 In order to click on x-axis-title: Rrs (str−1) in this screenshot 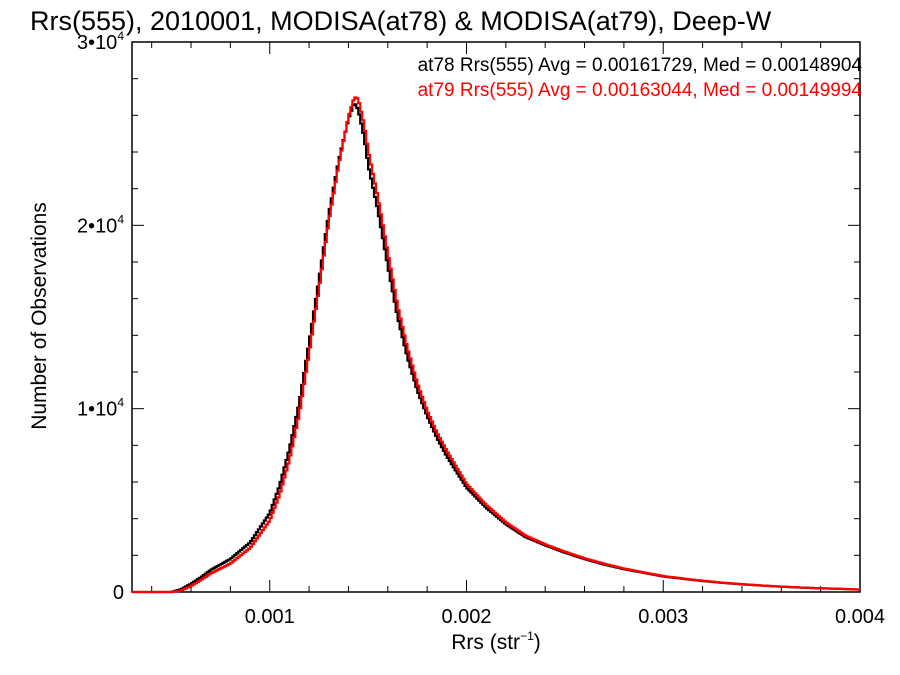, I will do `click(496, 641)`.